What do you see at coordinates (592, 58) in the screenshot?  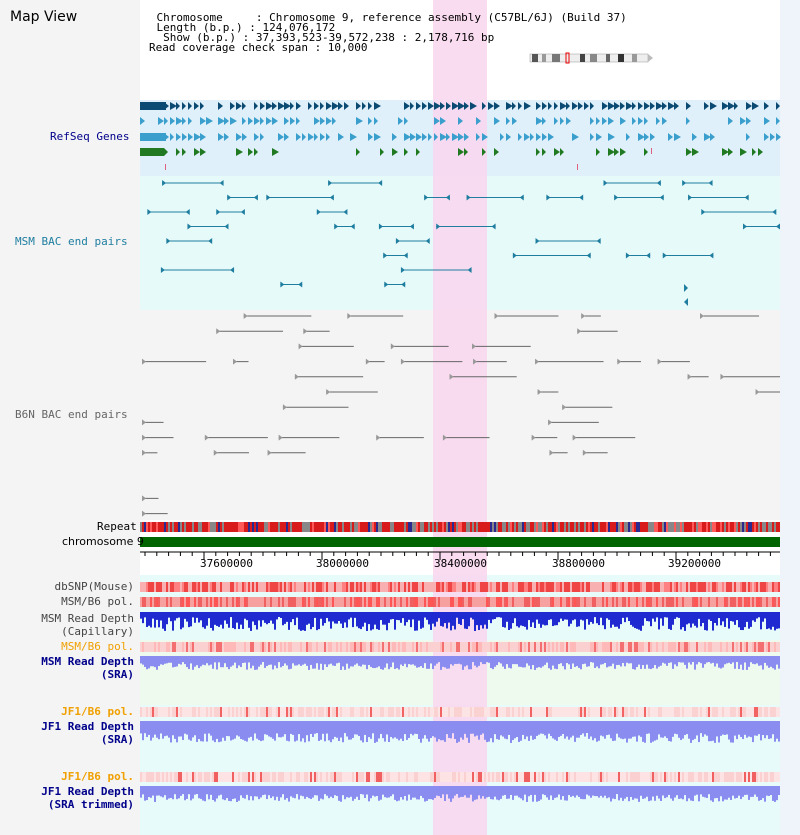 I see `chromosome-ideogram` at bounding box center [592, 58].